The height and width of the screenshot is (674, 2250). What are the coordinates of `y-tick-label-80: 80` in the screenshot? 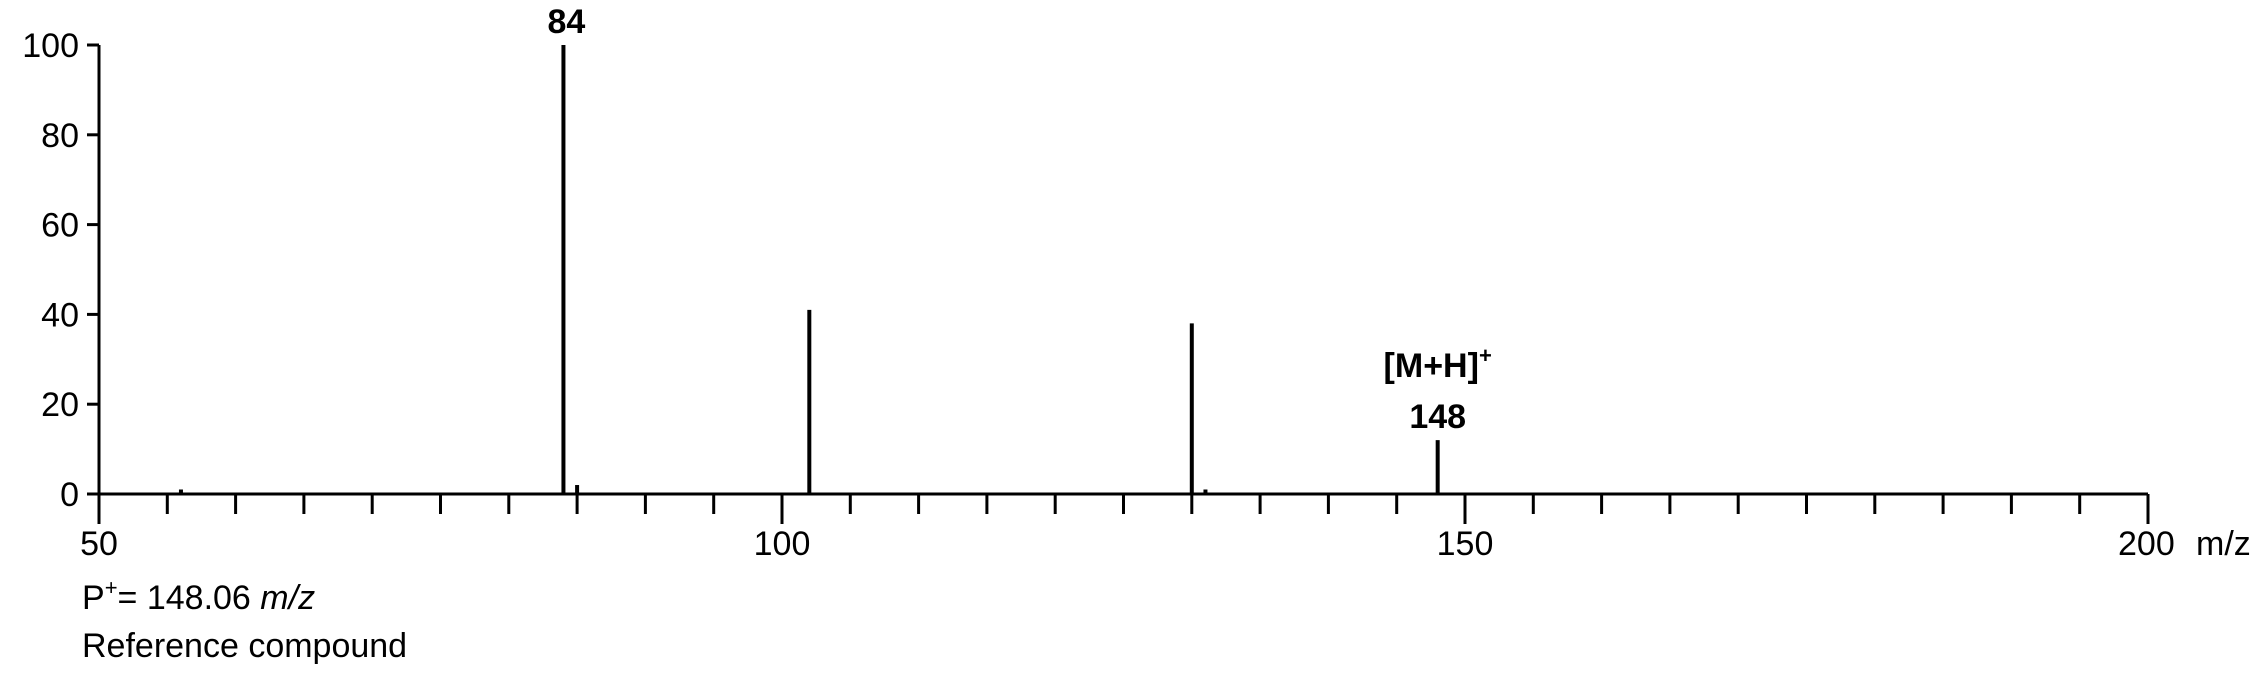 It's located at (60, 136).